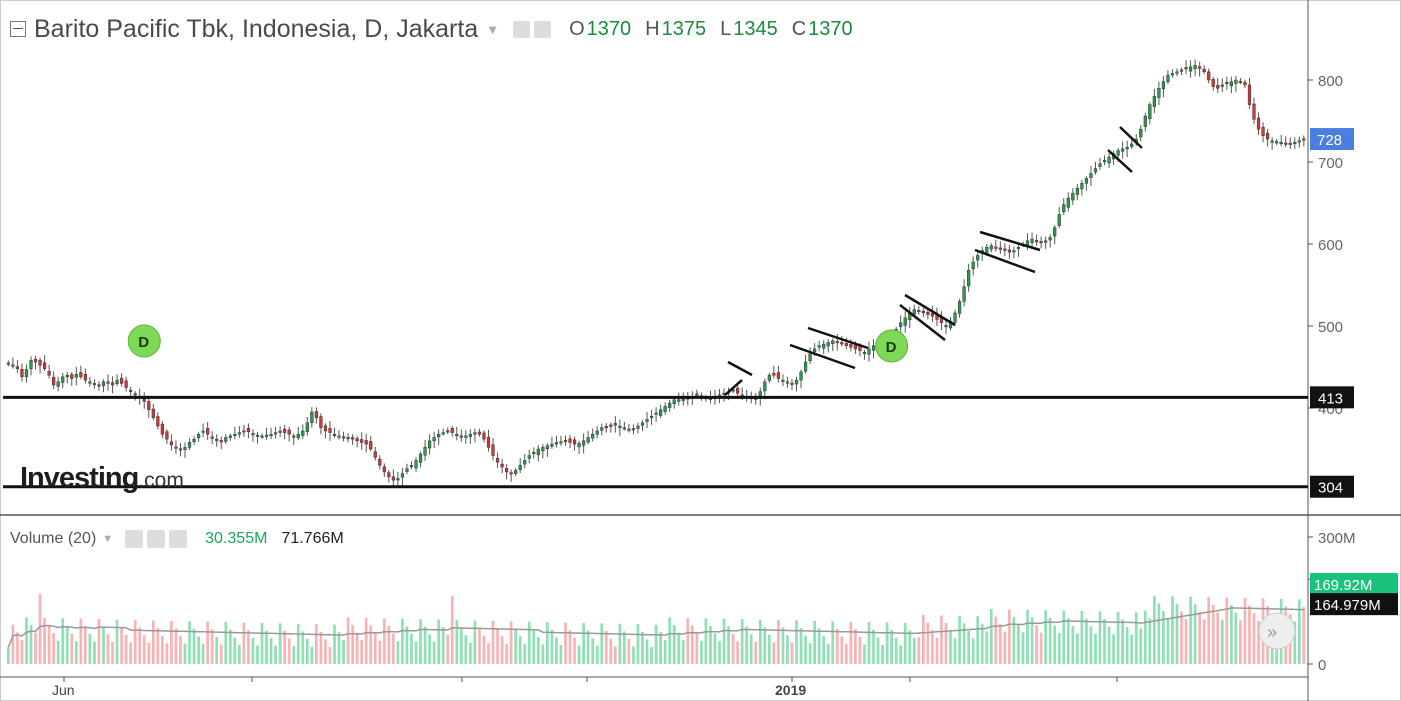  I want to click on volume-tick-label: 0, so click(1322, 665).